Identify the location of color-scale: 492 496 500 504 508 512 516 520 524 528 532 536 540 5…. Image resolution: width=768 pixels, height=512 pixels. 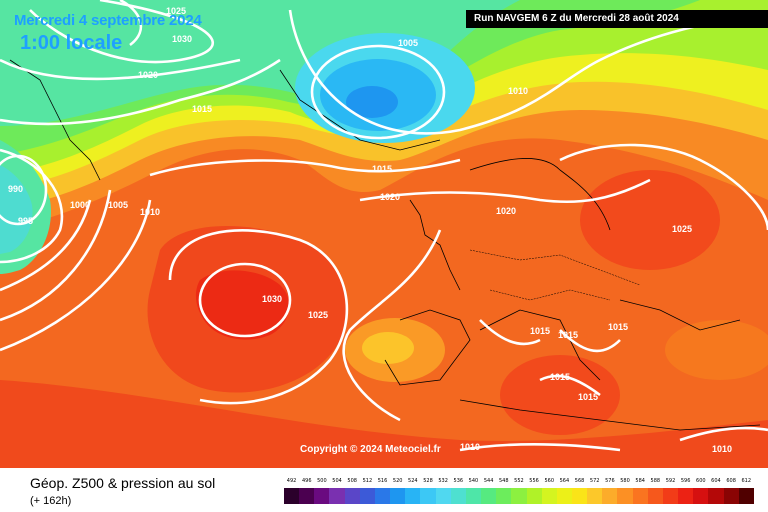
(519, 493).